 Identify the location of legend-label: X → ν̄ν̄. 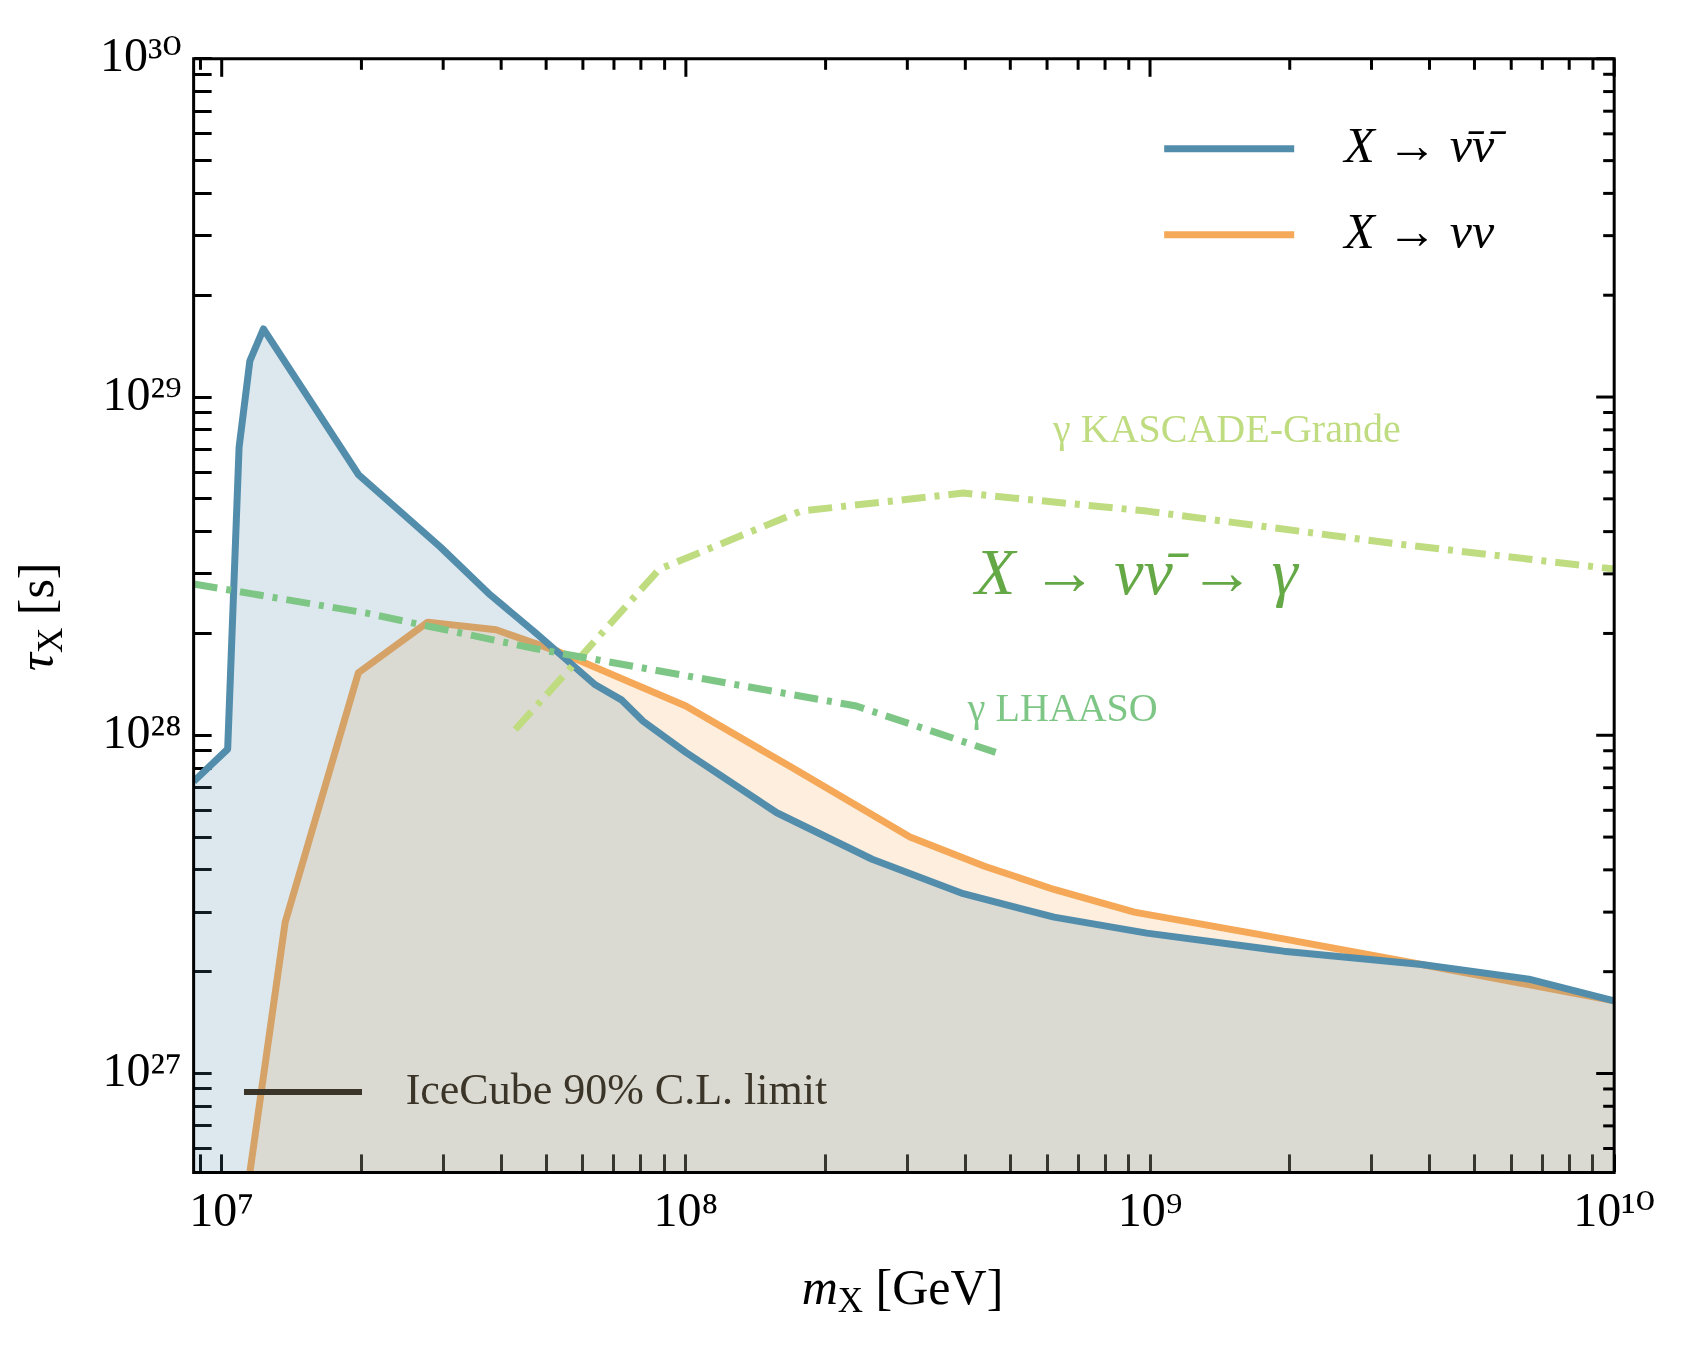
(1425, 144).